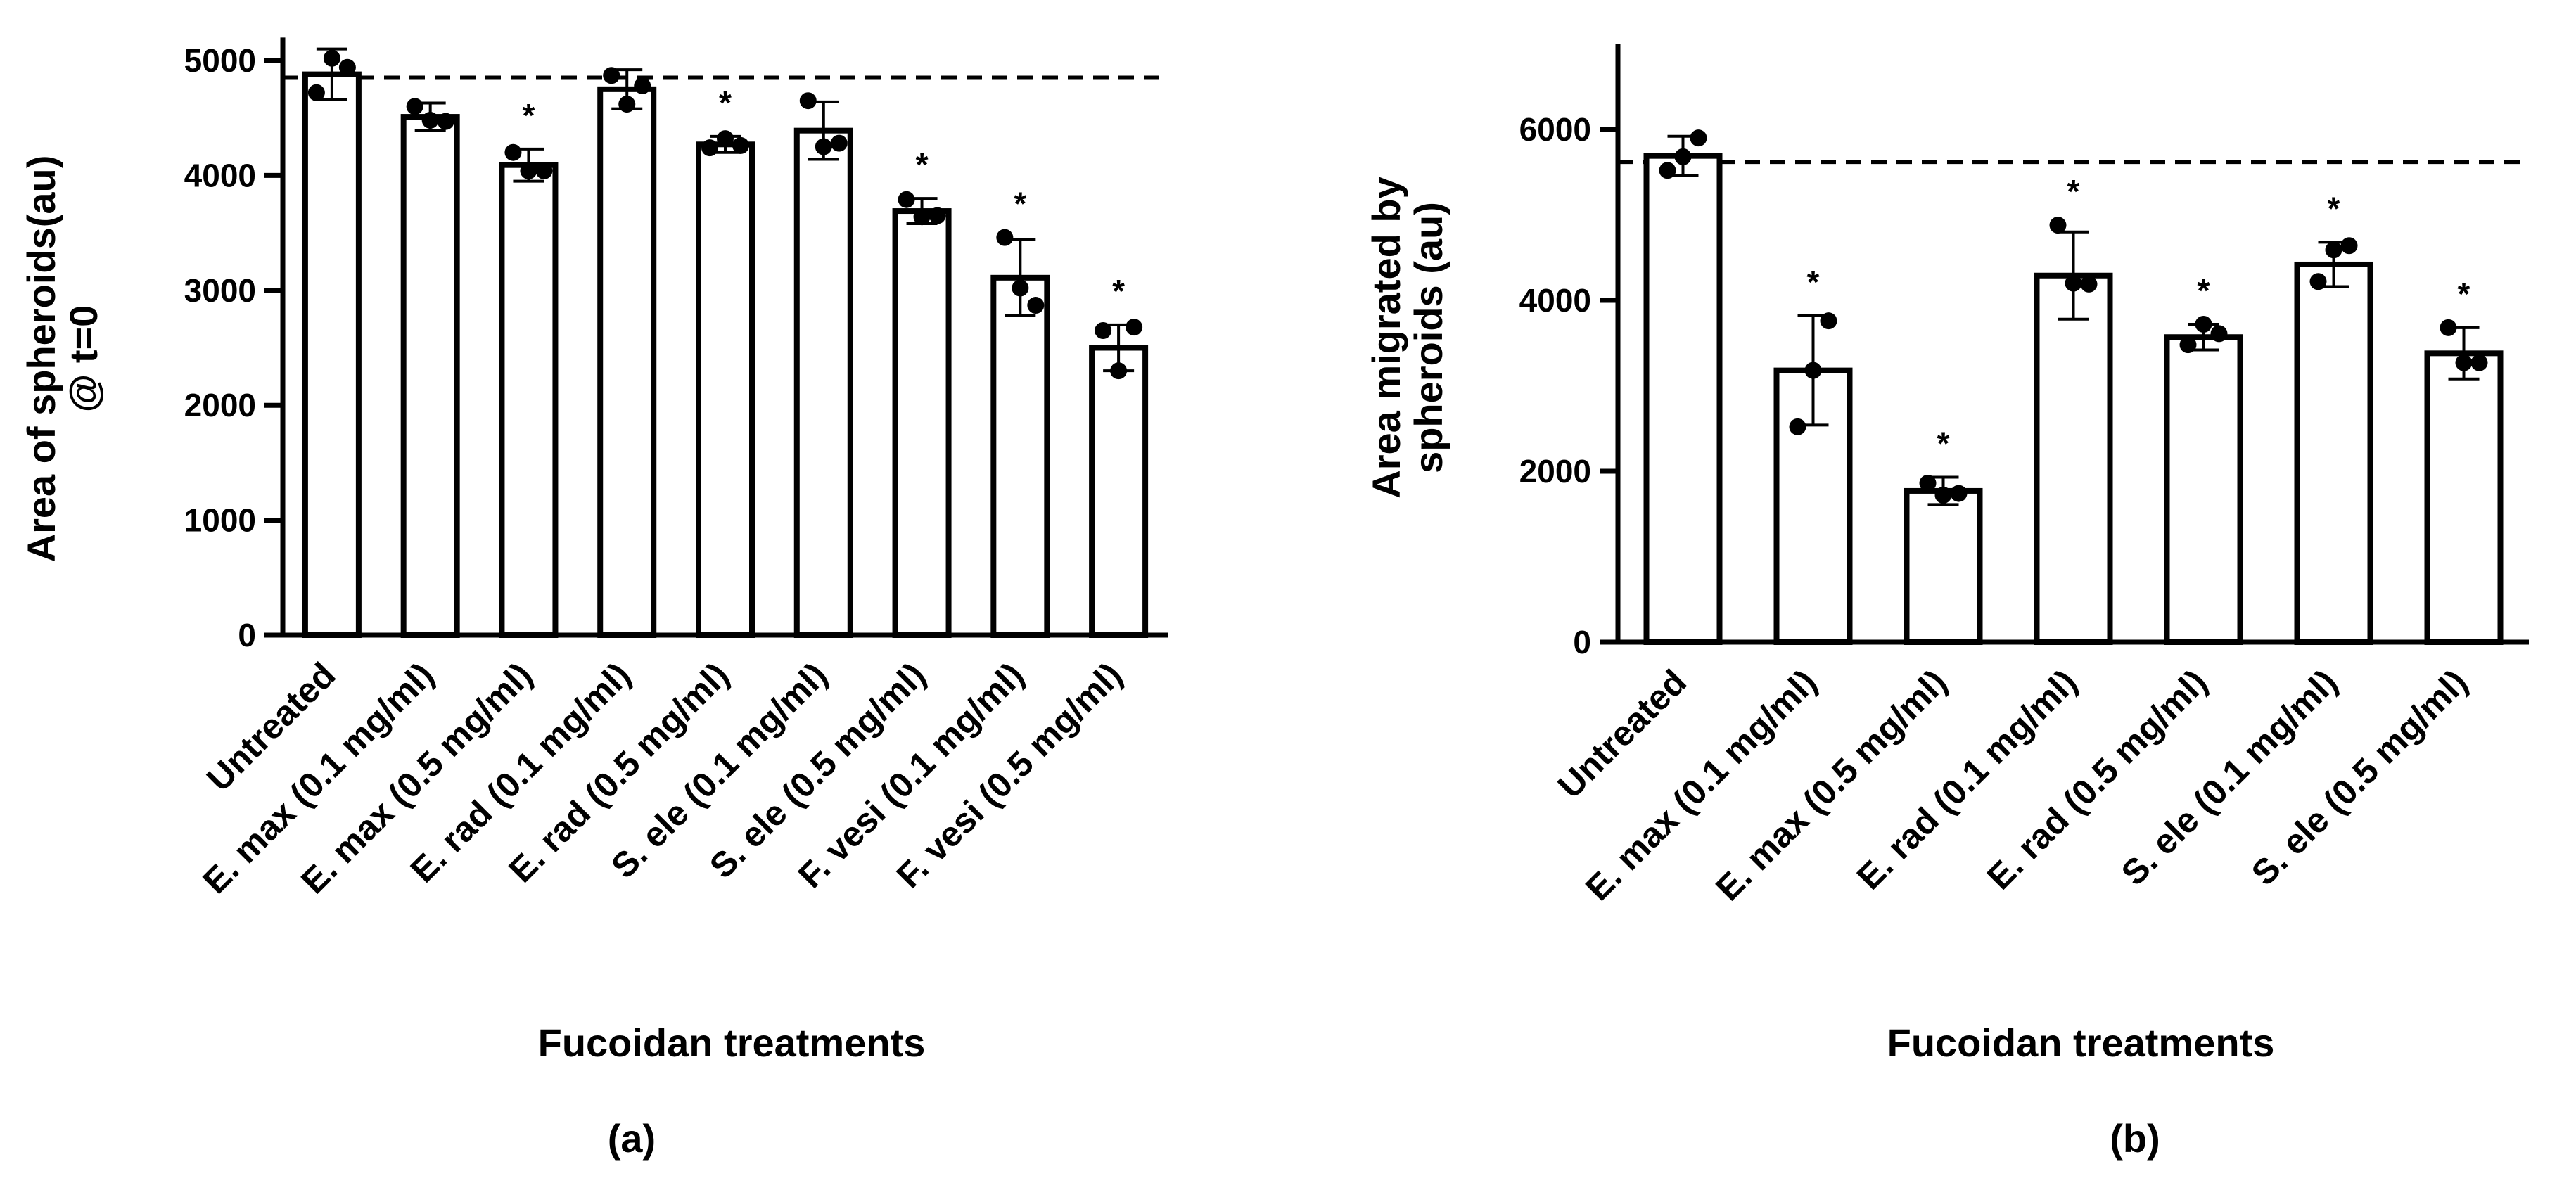 Image resolution: width=2576 pixels, height=1202 pixels. What do you see at coordinates (1582, 642) in the screenshot?
I see `y-tick-label: 0` at bounding box center [1582, 642].